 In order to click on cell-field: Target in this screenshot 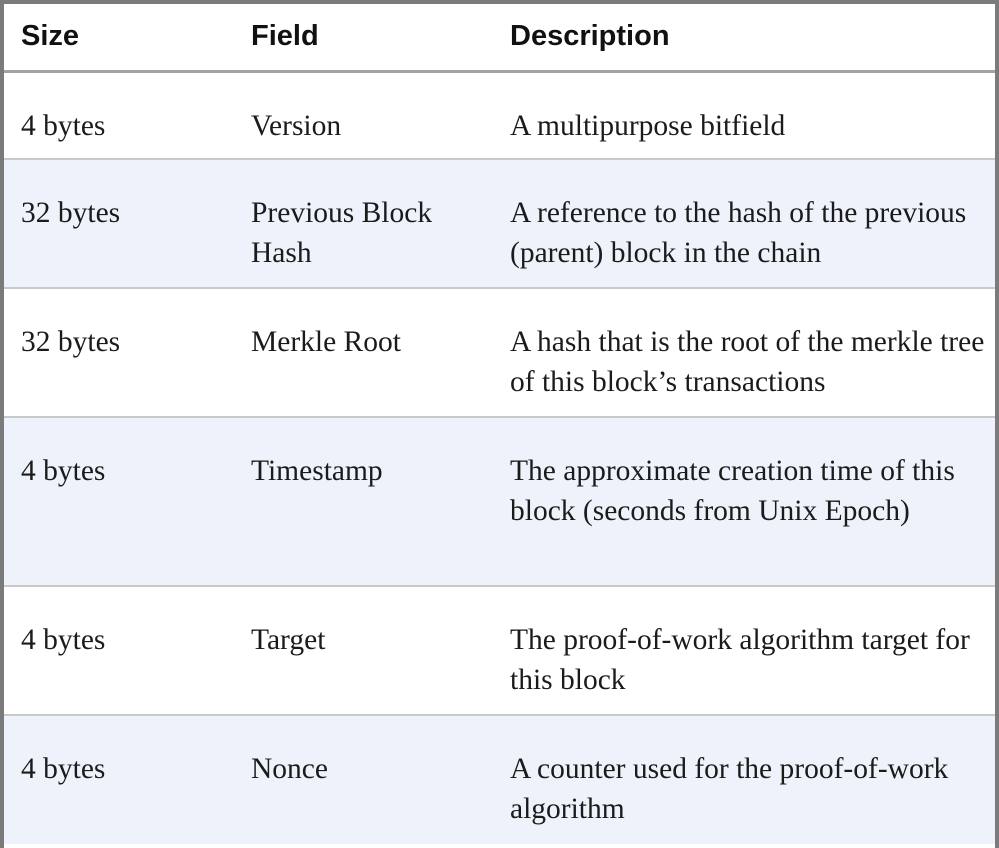, I will do `click(288, 640)`.